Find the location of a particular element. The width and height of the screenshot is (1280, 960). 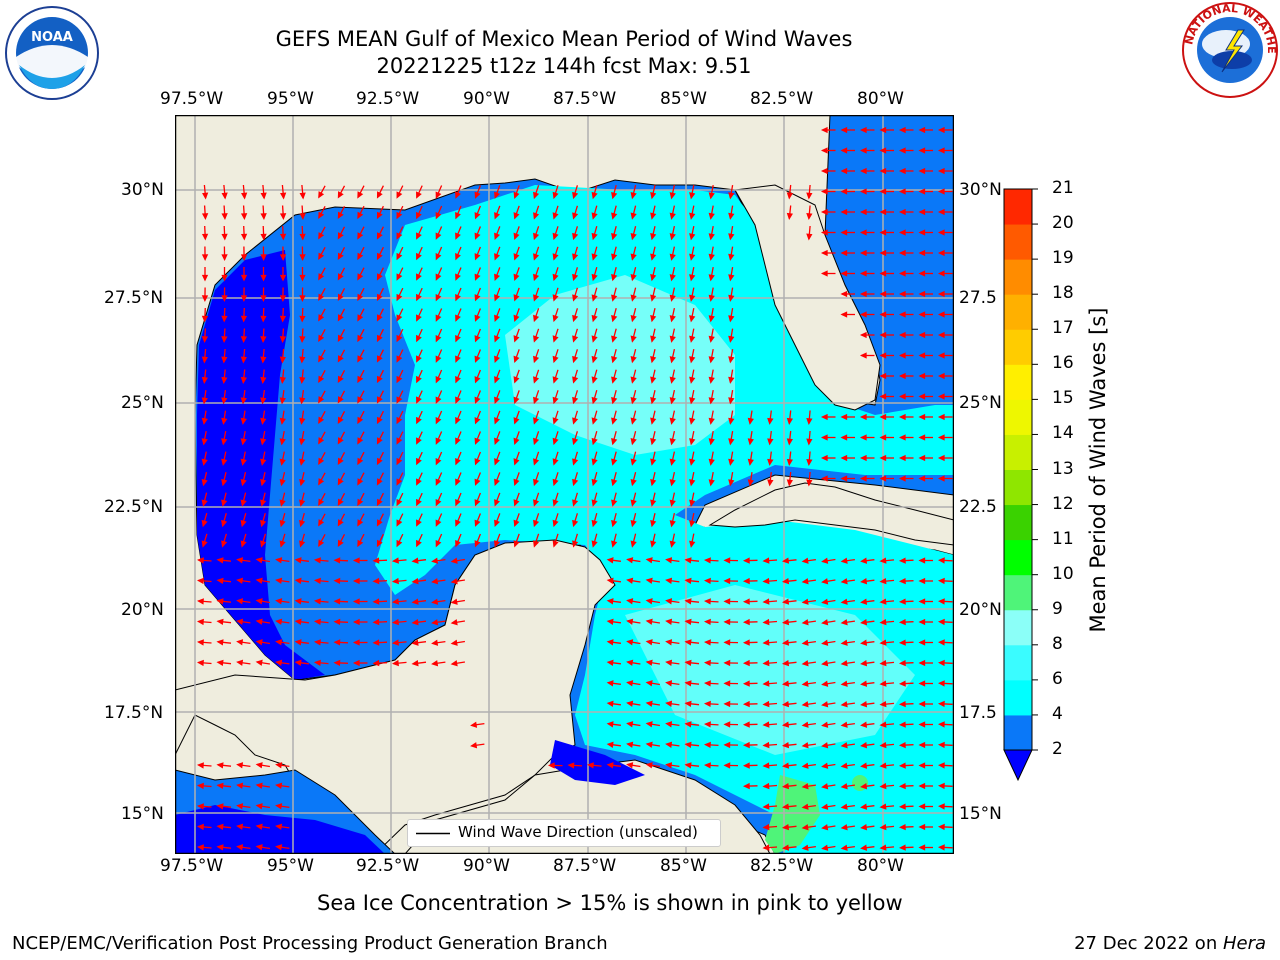

lat-label-left: 15°N is located at coordinates (142, 814).